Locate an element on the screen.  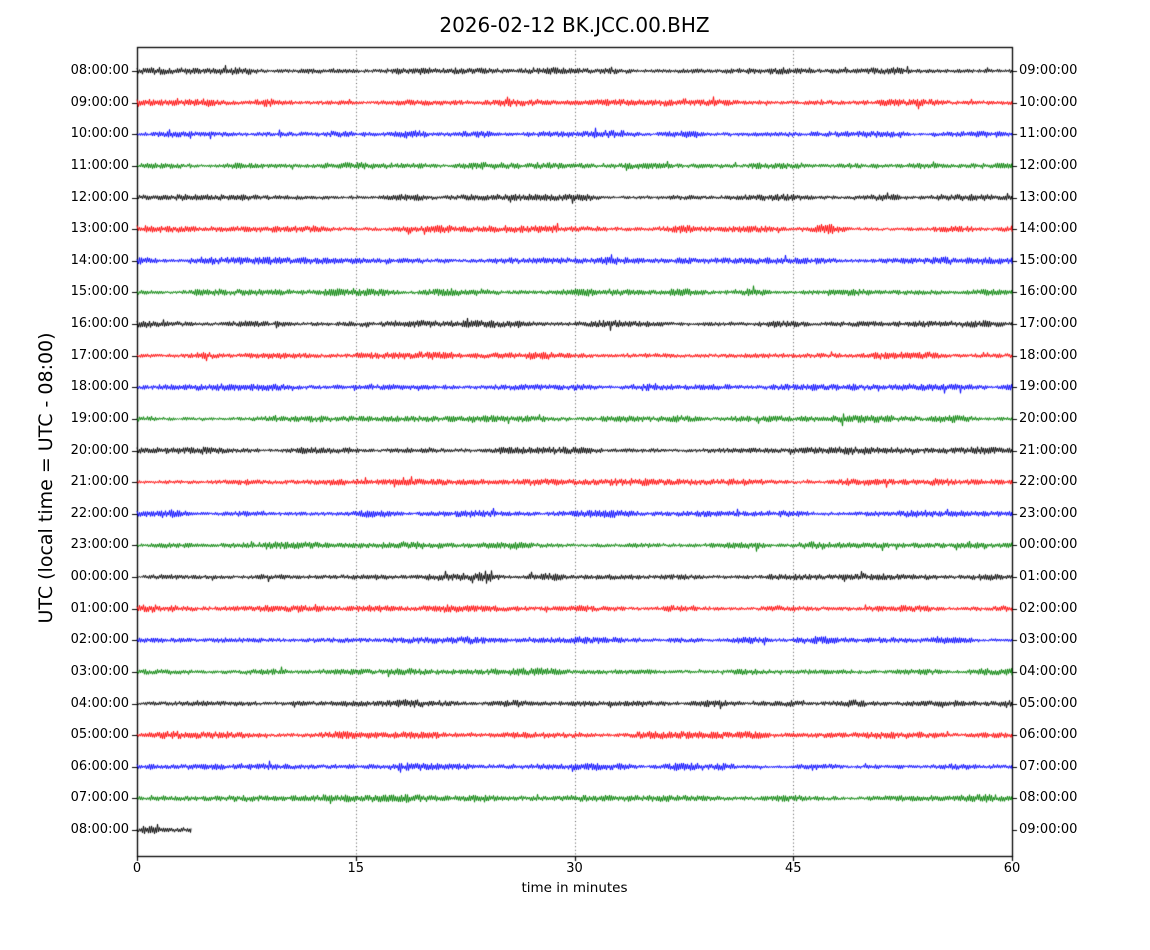
utc-end-label: 12:00:00 is located at coordinates (1048, 165).